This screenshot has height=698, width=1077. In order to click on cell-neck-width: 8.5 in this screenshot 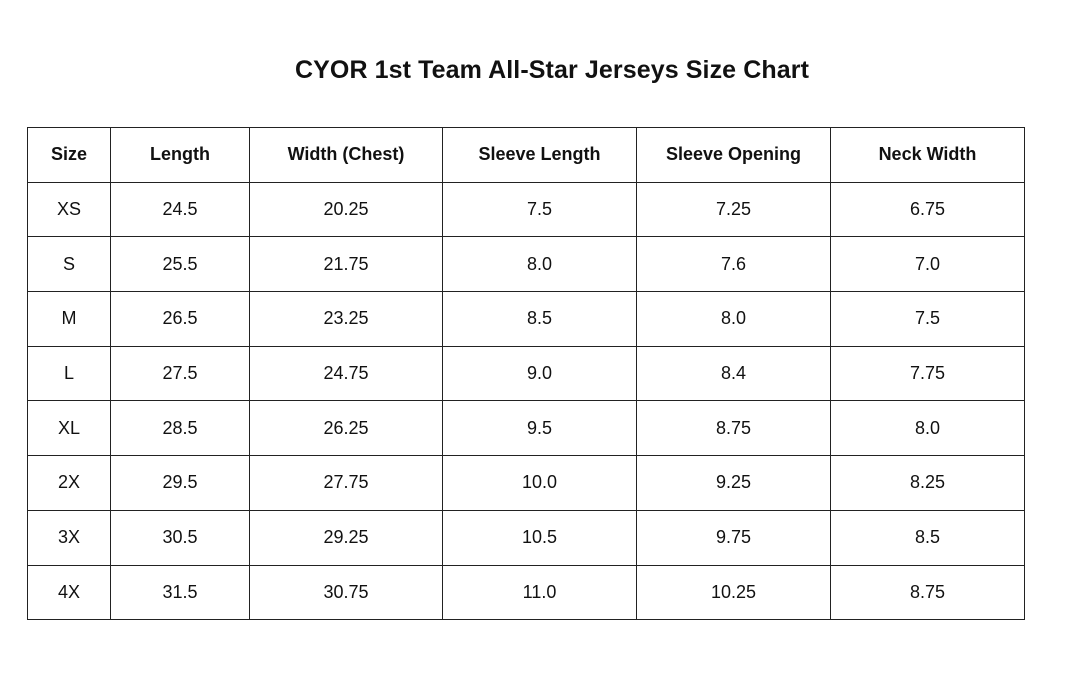, I will do `click(927, 537)`.